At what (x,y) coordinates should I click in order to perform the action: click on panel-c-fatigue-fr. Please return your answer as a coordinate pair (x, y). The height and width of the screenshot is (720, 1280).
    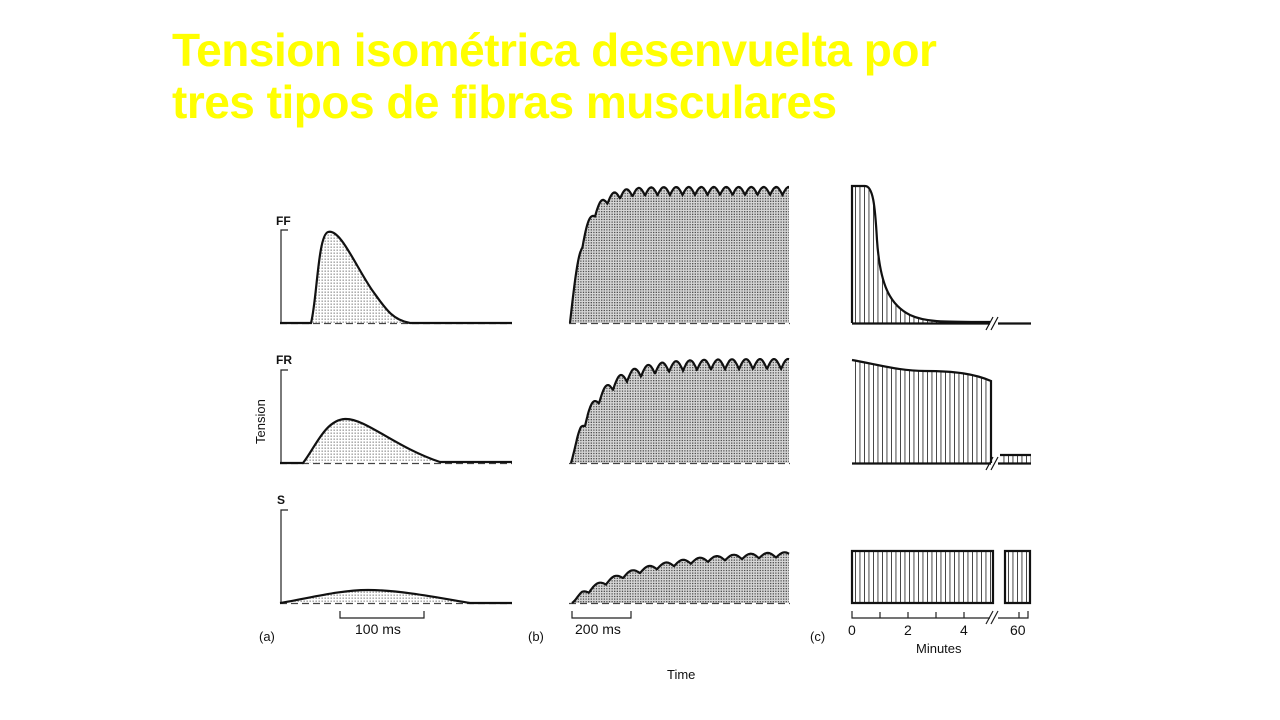
    Looking at the image, I should click on (941, 414).